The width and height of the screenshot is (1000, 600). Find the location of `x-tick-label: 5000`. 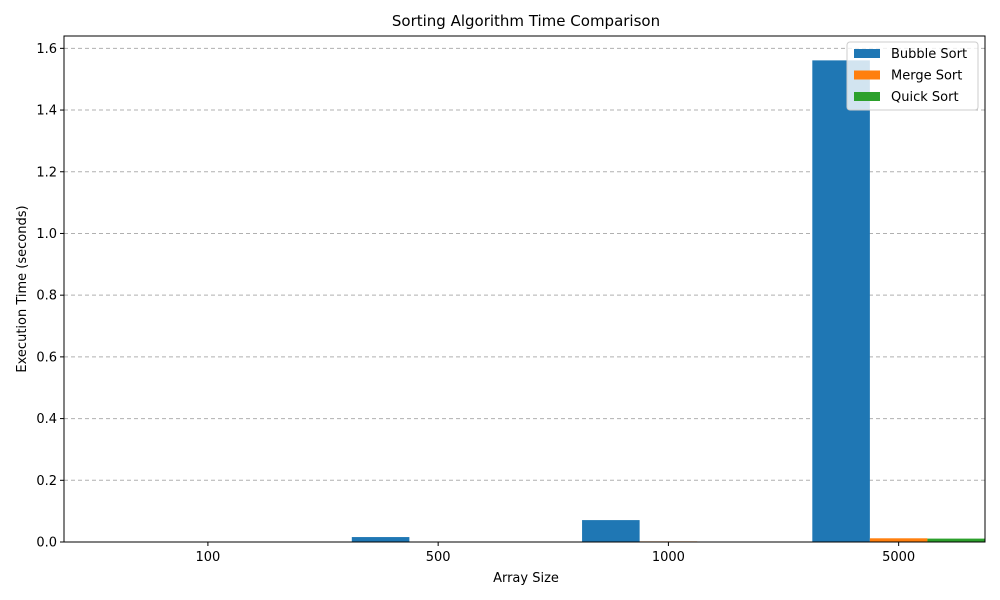

x-tick-label: 5000 is located at coordinates (898, 557).